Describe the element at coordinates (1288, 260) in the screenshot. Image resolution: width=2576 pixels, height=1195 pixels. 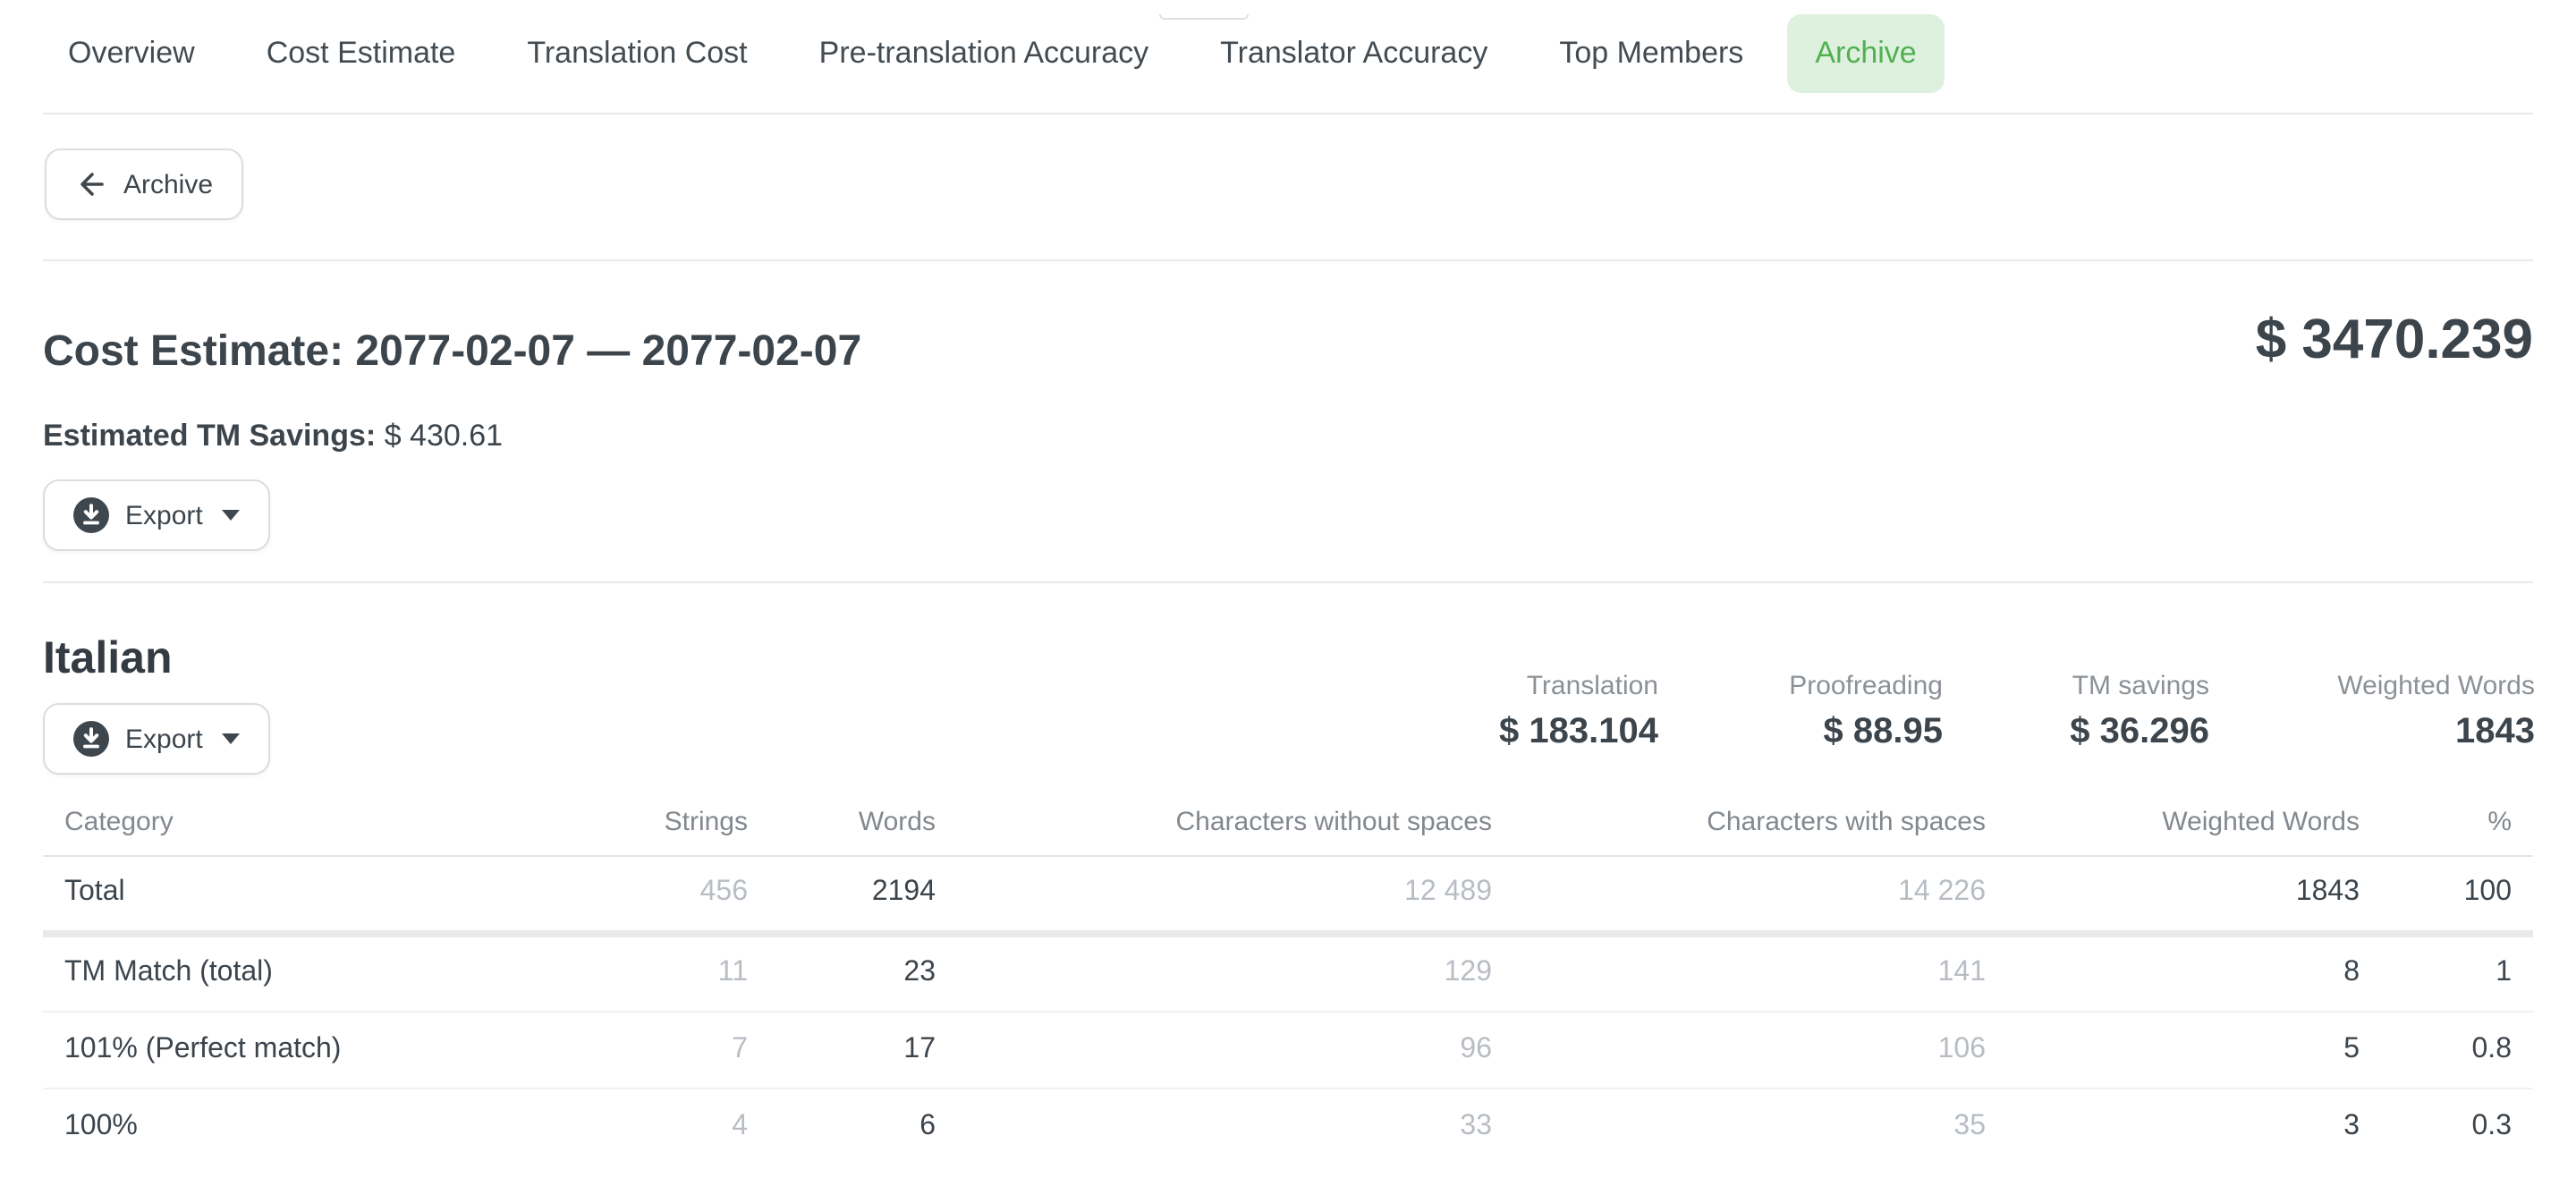
I see `toolbar-divider` at that location.